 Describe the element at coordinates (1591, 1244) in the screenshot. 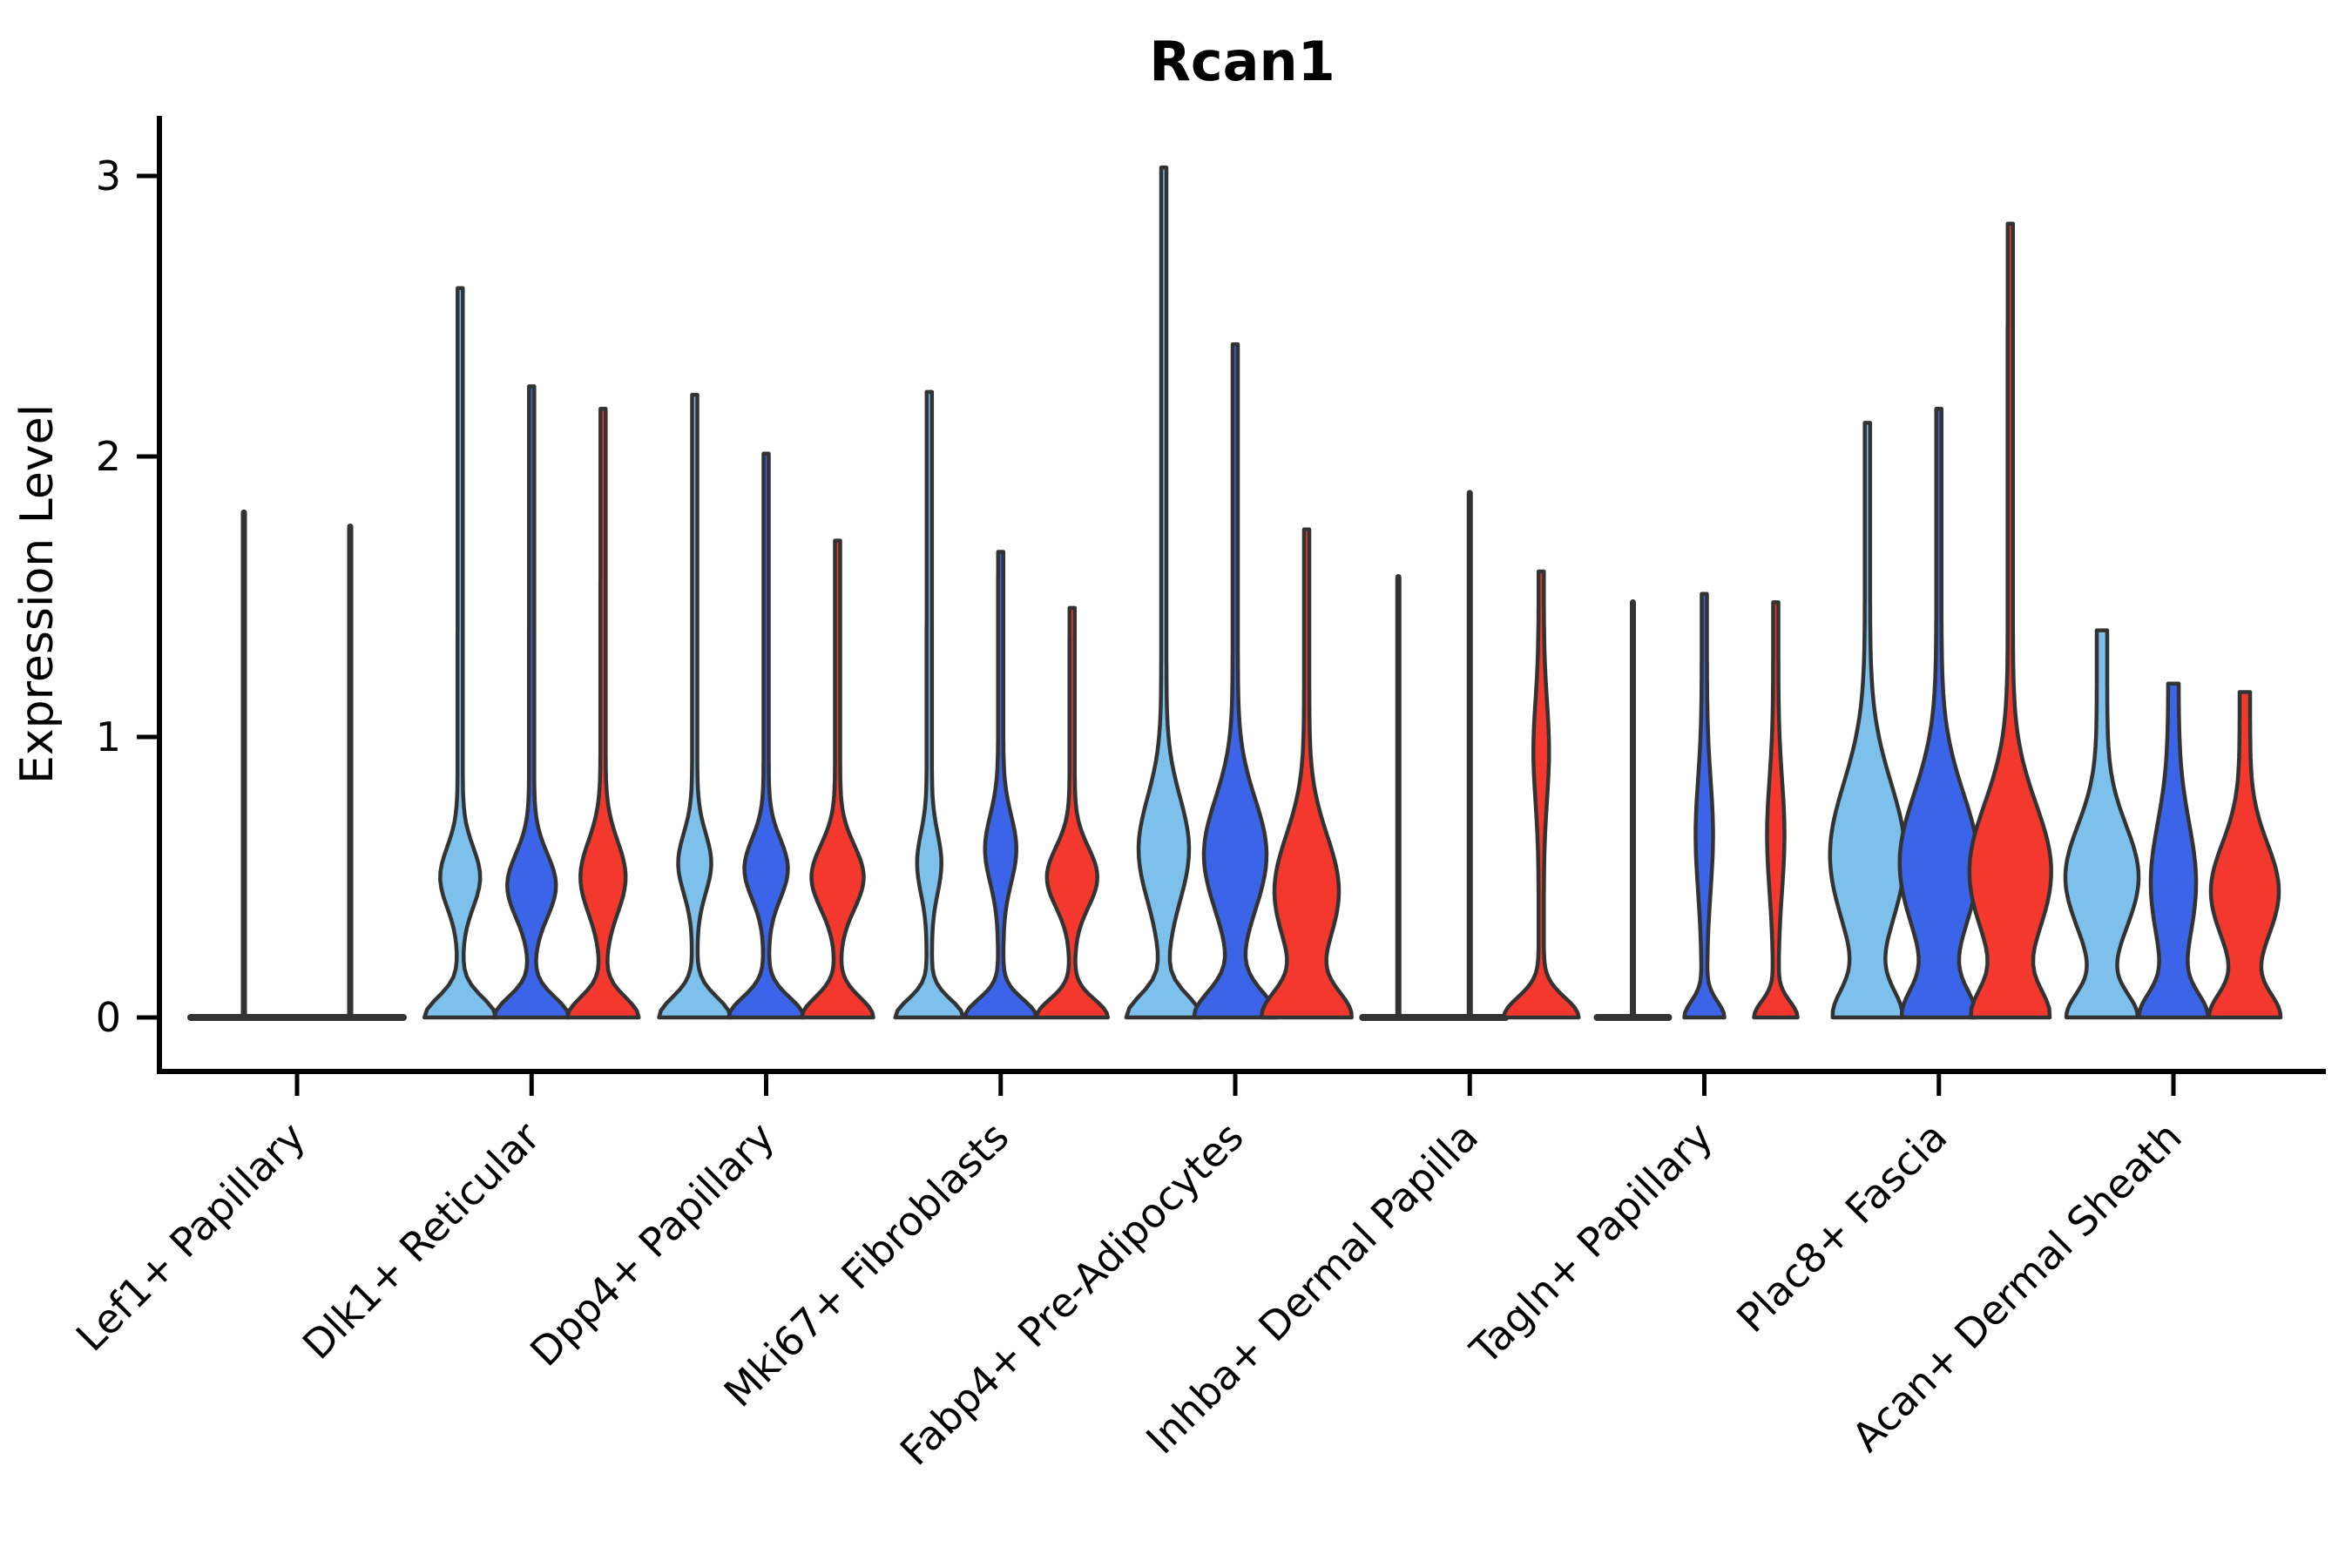

I see `x-tick-label: Tagln+ Papillary` at that location.